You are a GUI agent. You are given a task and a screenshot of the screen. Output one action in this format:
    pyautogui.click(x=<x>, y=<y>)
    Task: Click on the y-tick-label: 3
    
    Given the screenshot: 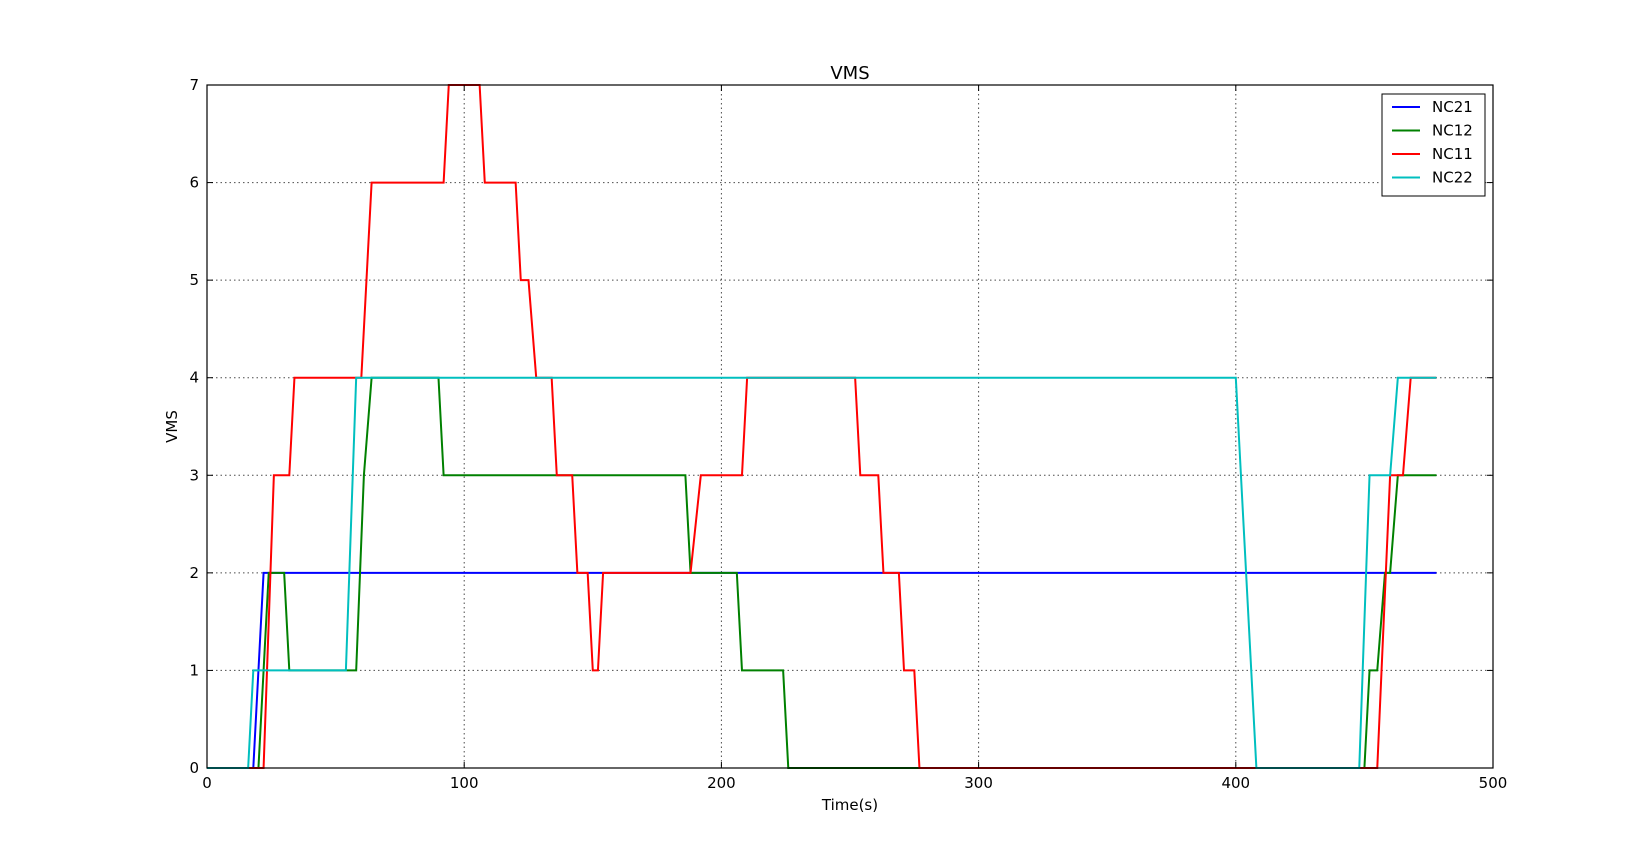 What is the action you would take?
    pyautogui.click(x=194, y=475)
    